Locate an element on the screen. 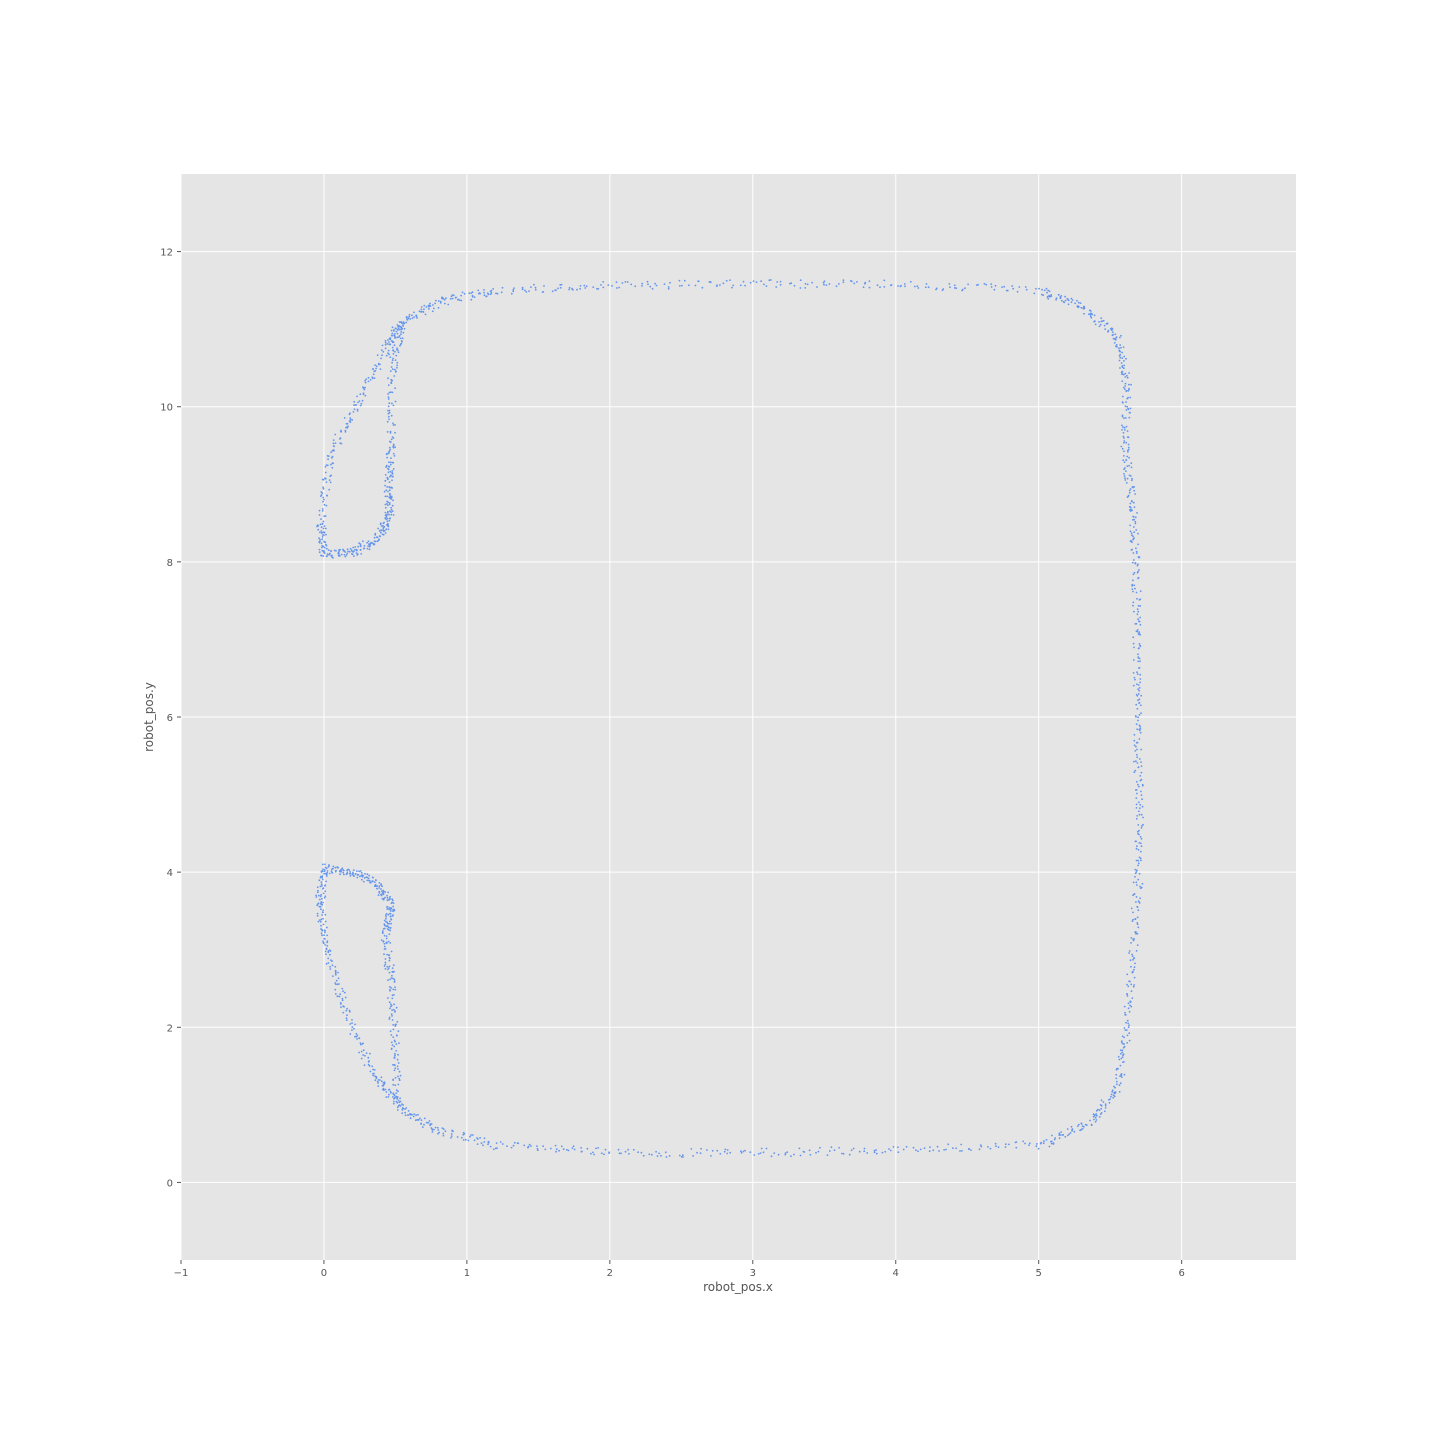 This screenshot has height=1440, width=1440. x-tick-label: 3 is located at coordinates (753, 1273).